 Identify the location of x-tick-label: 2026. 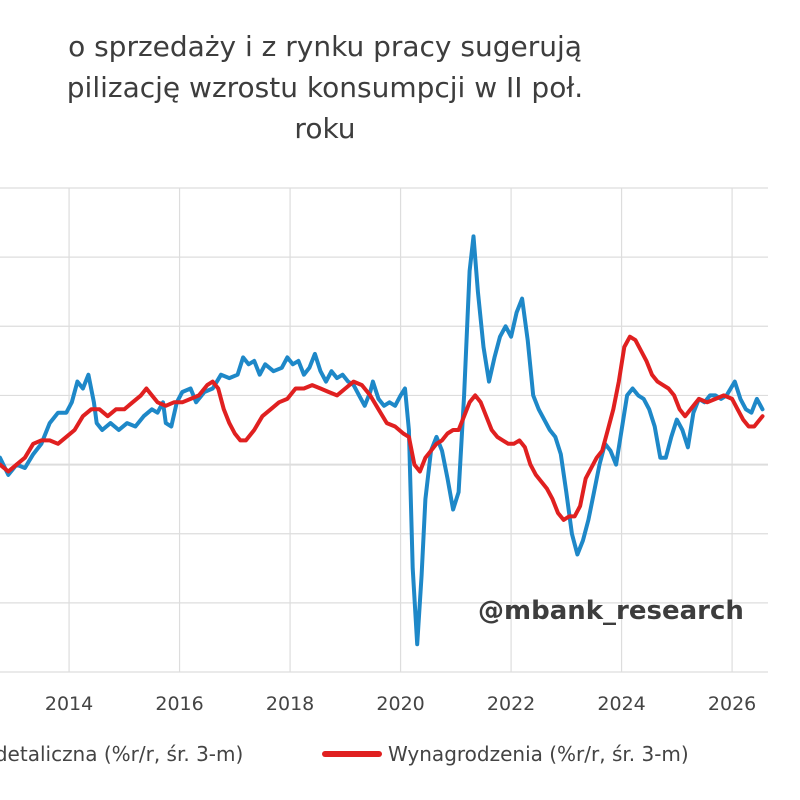
(732, 704).